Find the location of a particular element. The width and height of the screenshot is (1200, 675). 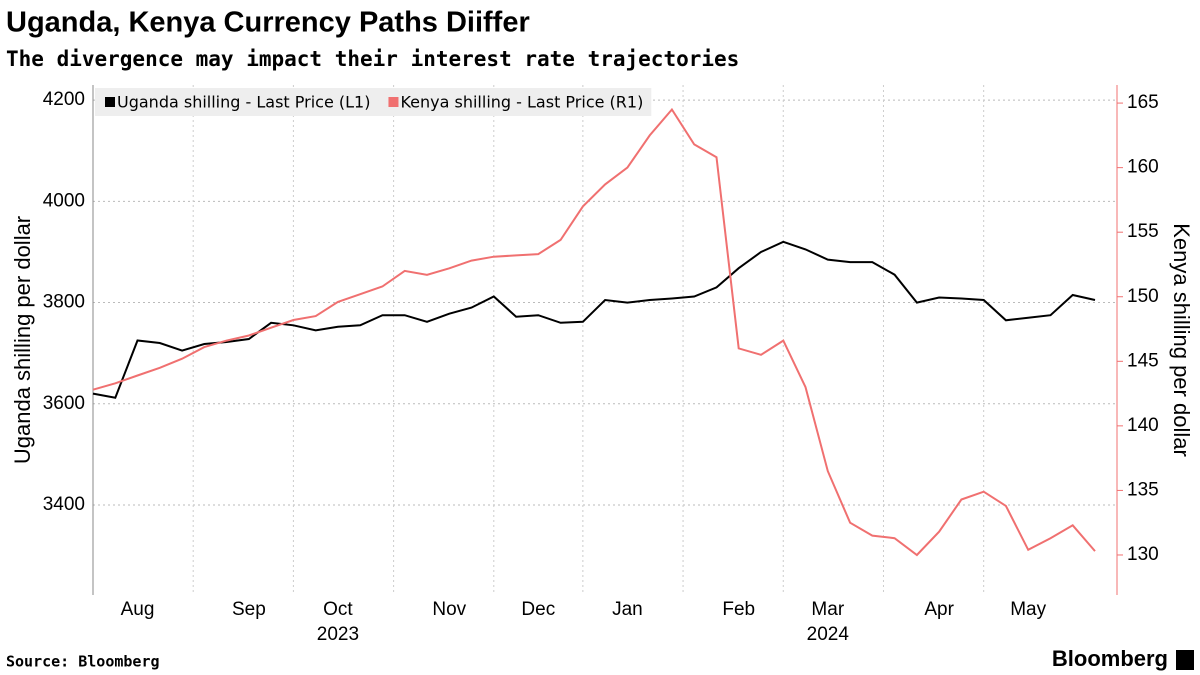

y2-tick-label: 155 is located at coordinates (1143, 231).